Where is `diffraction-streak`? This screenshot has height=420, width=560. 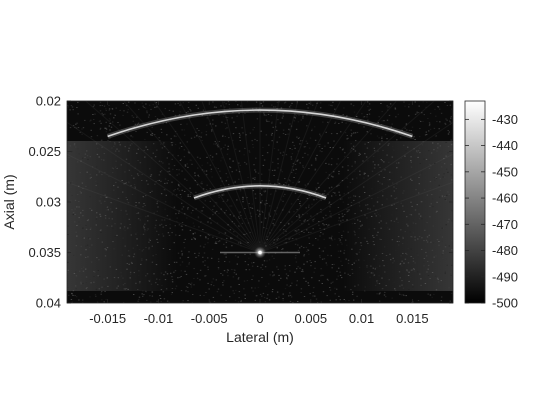
diffraction-streak is located at coordinates (313, 177).